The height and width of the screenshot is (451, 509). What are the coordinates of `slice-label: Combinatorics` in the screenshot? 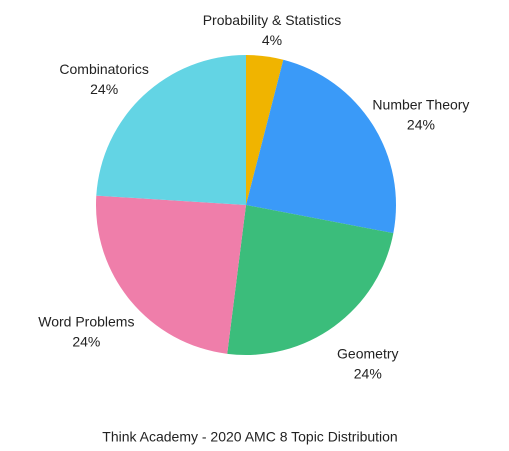 It's located at (103, 69).